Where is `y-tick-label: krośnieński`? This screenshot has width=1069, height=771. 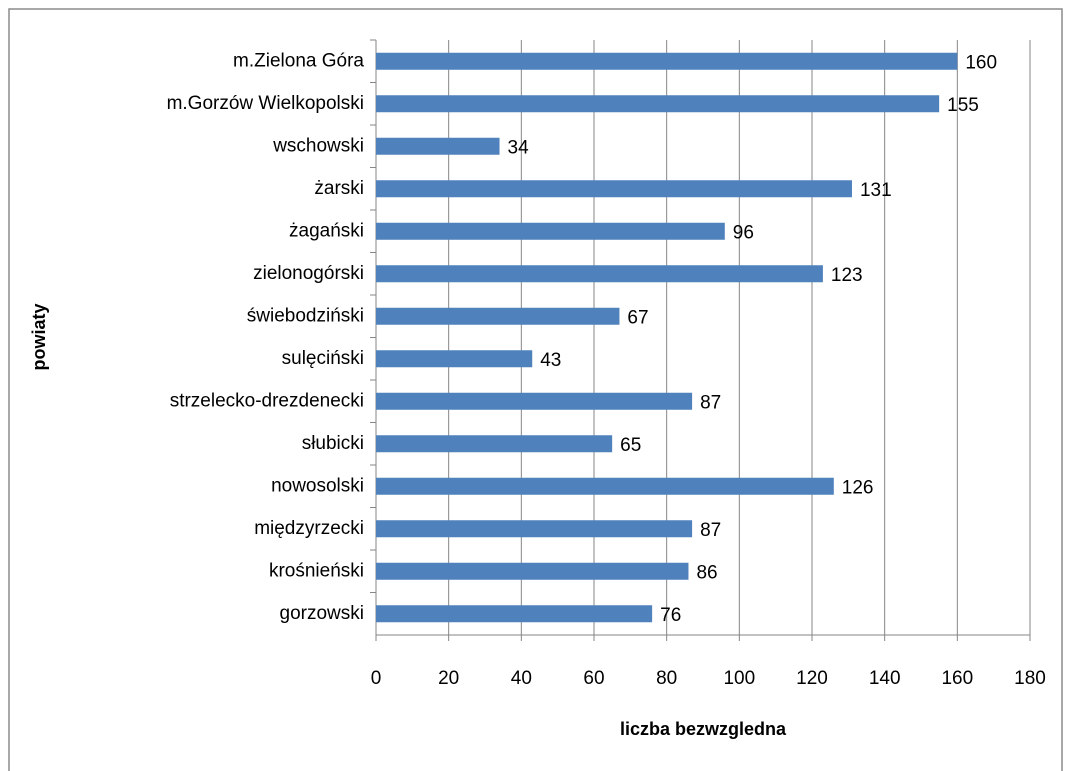 y-tick-label: krośnieński is located at coordinates (316, 570).